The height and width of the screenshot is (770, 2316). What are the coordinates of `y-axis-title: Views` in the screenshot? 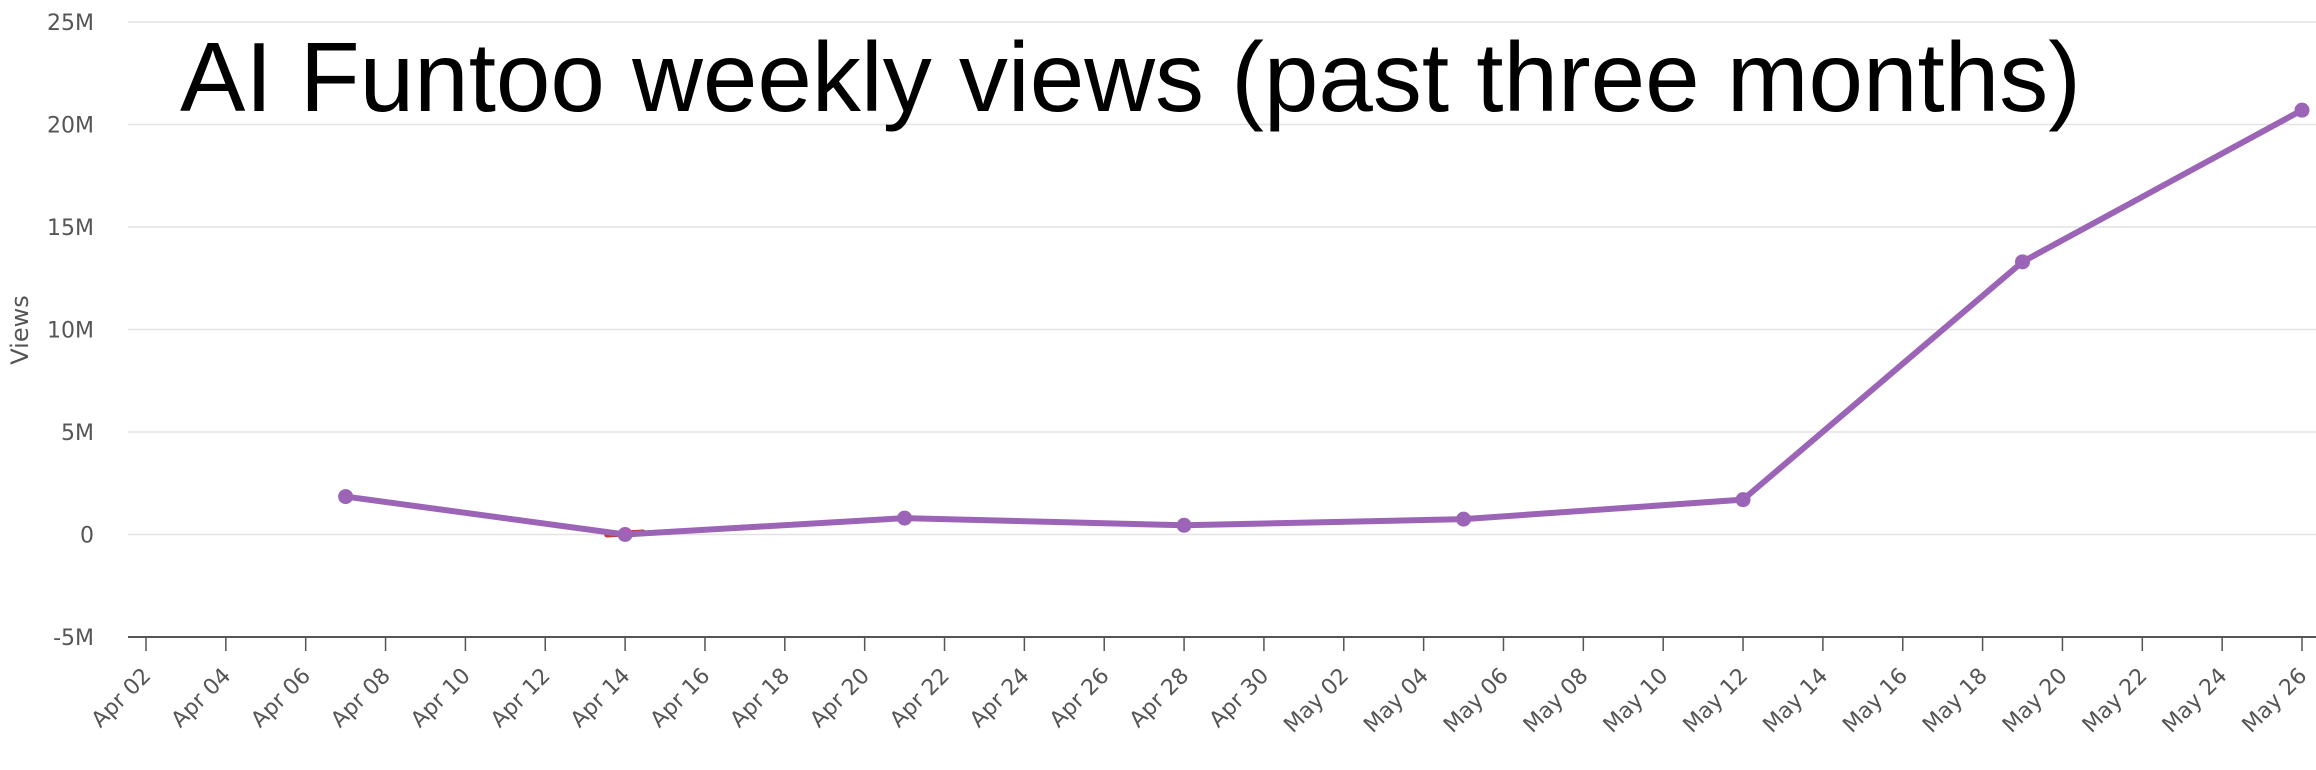 It's located at (20, 329).